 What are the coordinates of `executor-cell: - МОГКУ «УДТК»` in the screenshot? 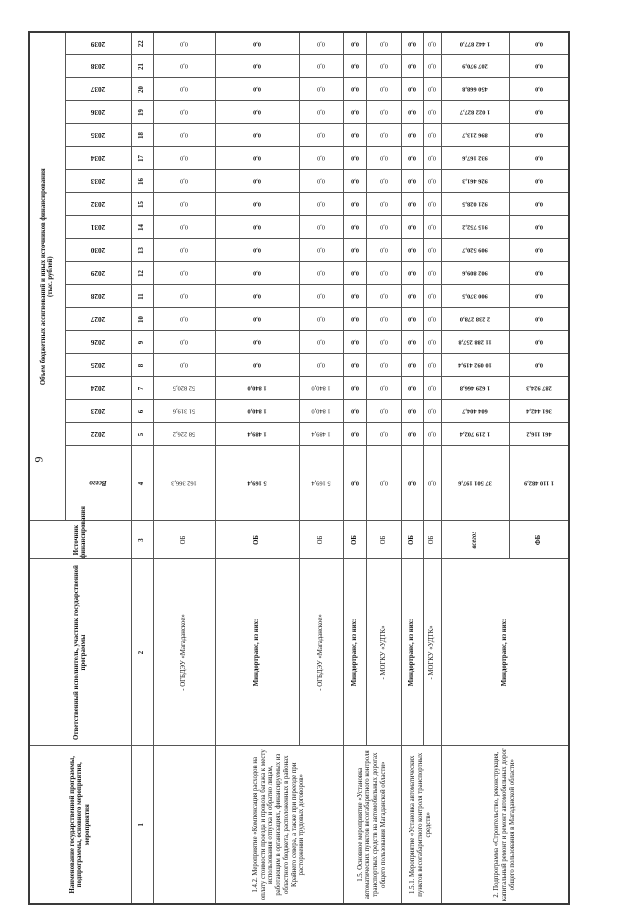 It's located at (432, 652).